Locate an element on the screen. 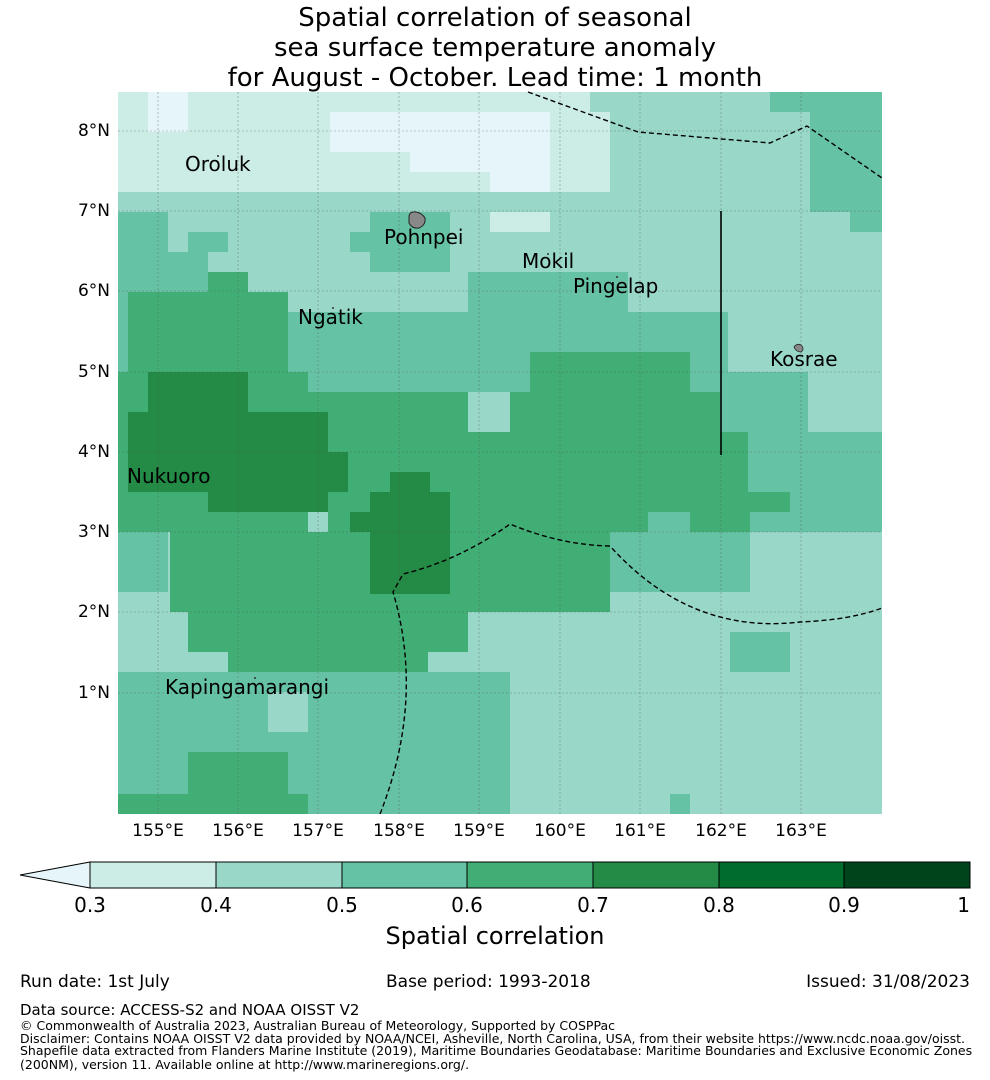 The image size is (990, 1080). colorbar-tick-0-6: 0.6 is located at coordinates (467, 905).